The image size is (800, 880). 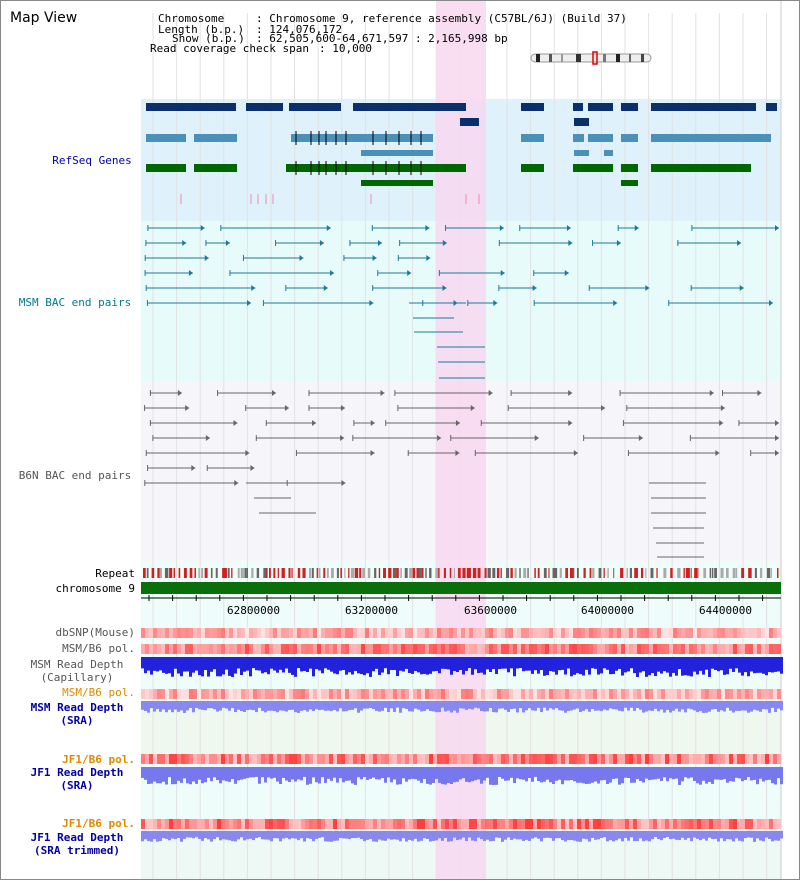 What do you see at coordinates (77, 664) in the screenshot?
I see `track-label-msm-depth-cap: MSM Read Depth` at bounding box center [77, 664].